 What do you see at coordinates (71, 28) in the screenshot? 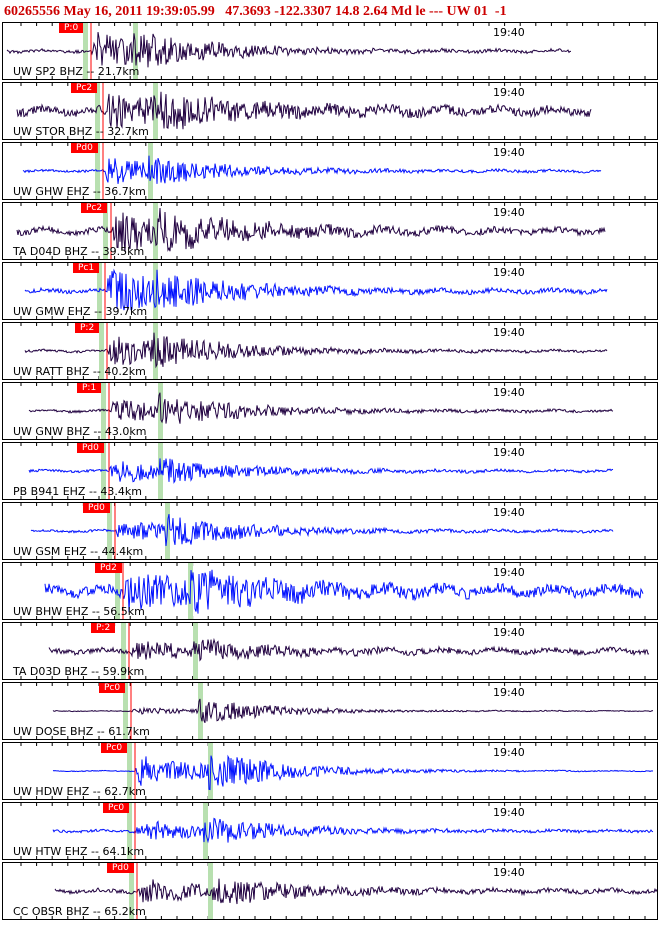
I see `phase-pick-label: P:0` at bounding box center [71, 28].